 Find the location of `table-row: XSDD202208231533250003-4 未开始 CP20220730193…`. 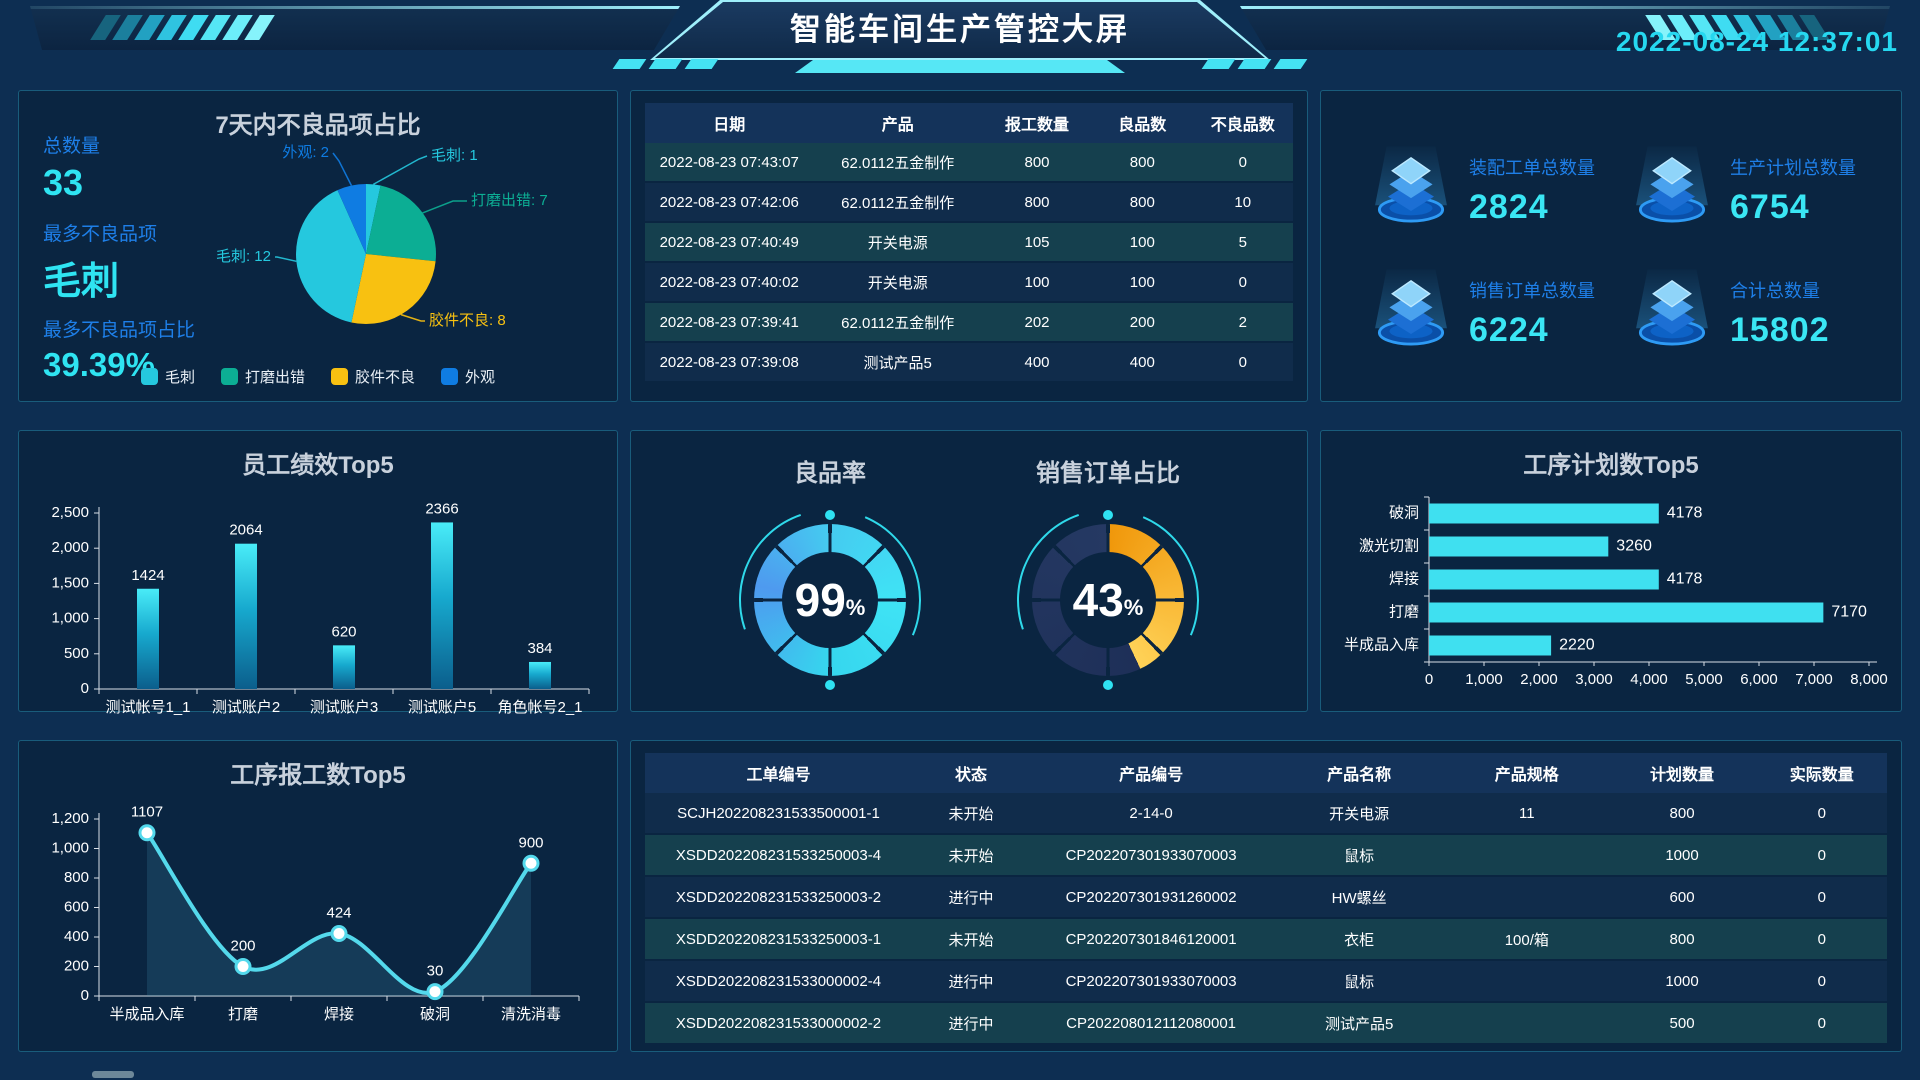

table-row: XSDD202208231533250003-4 未开始 CP20220730193… is located at coordinates (1266, 856).